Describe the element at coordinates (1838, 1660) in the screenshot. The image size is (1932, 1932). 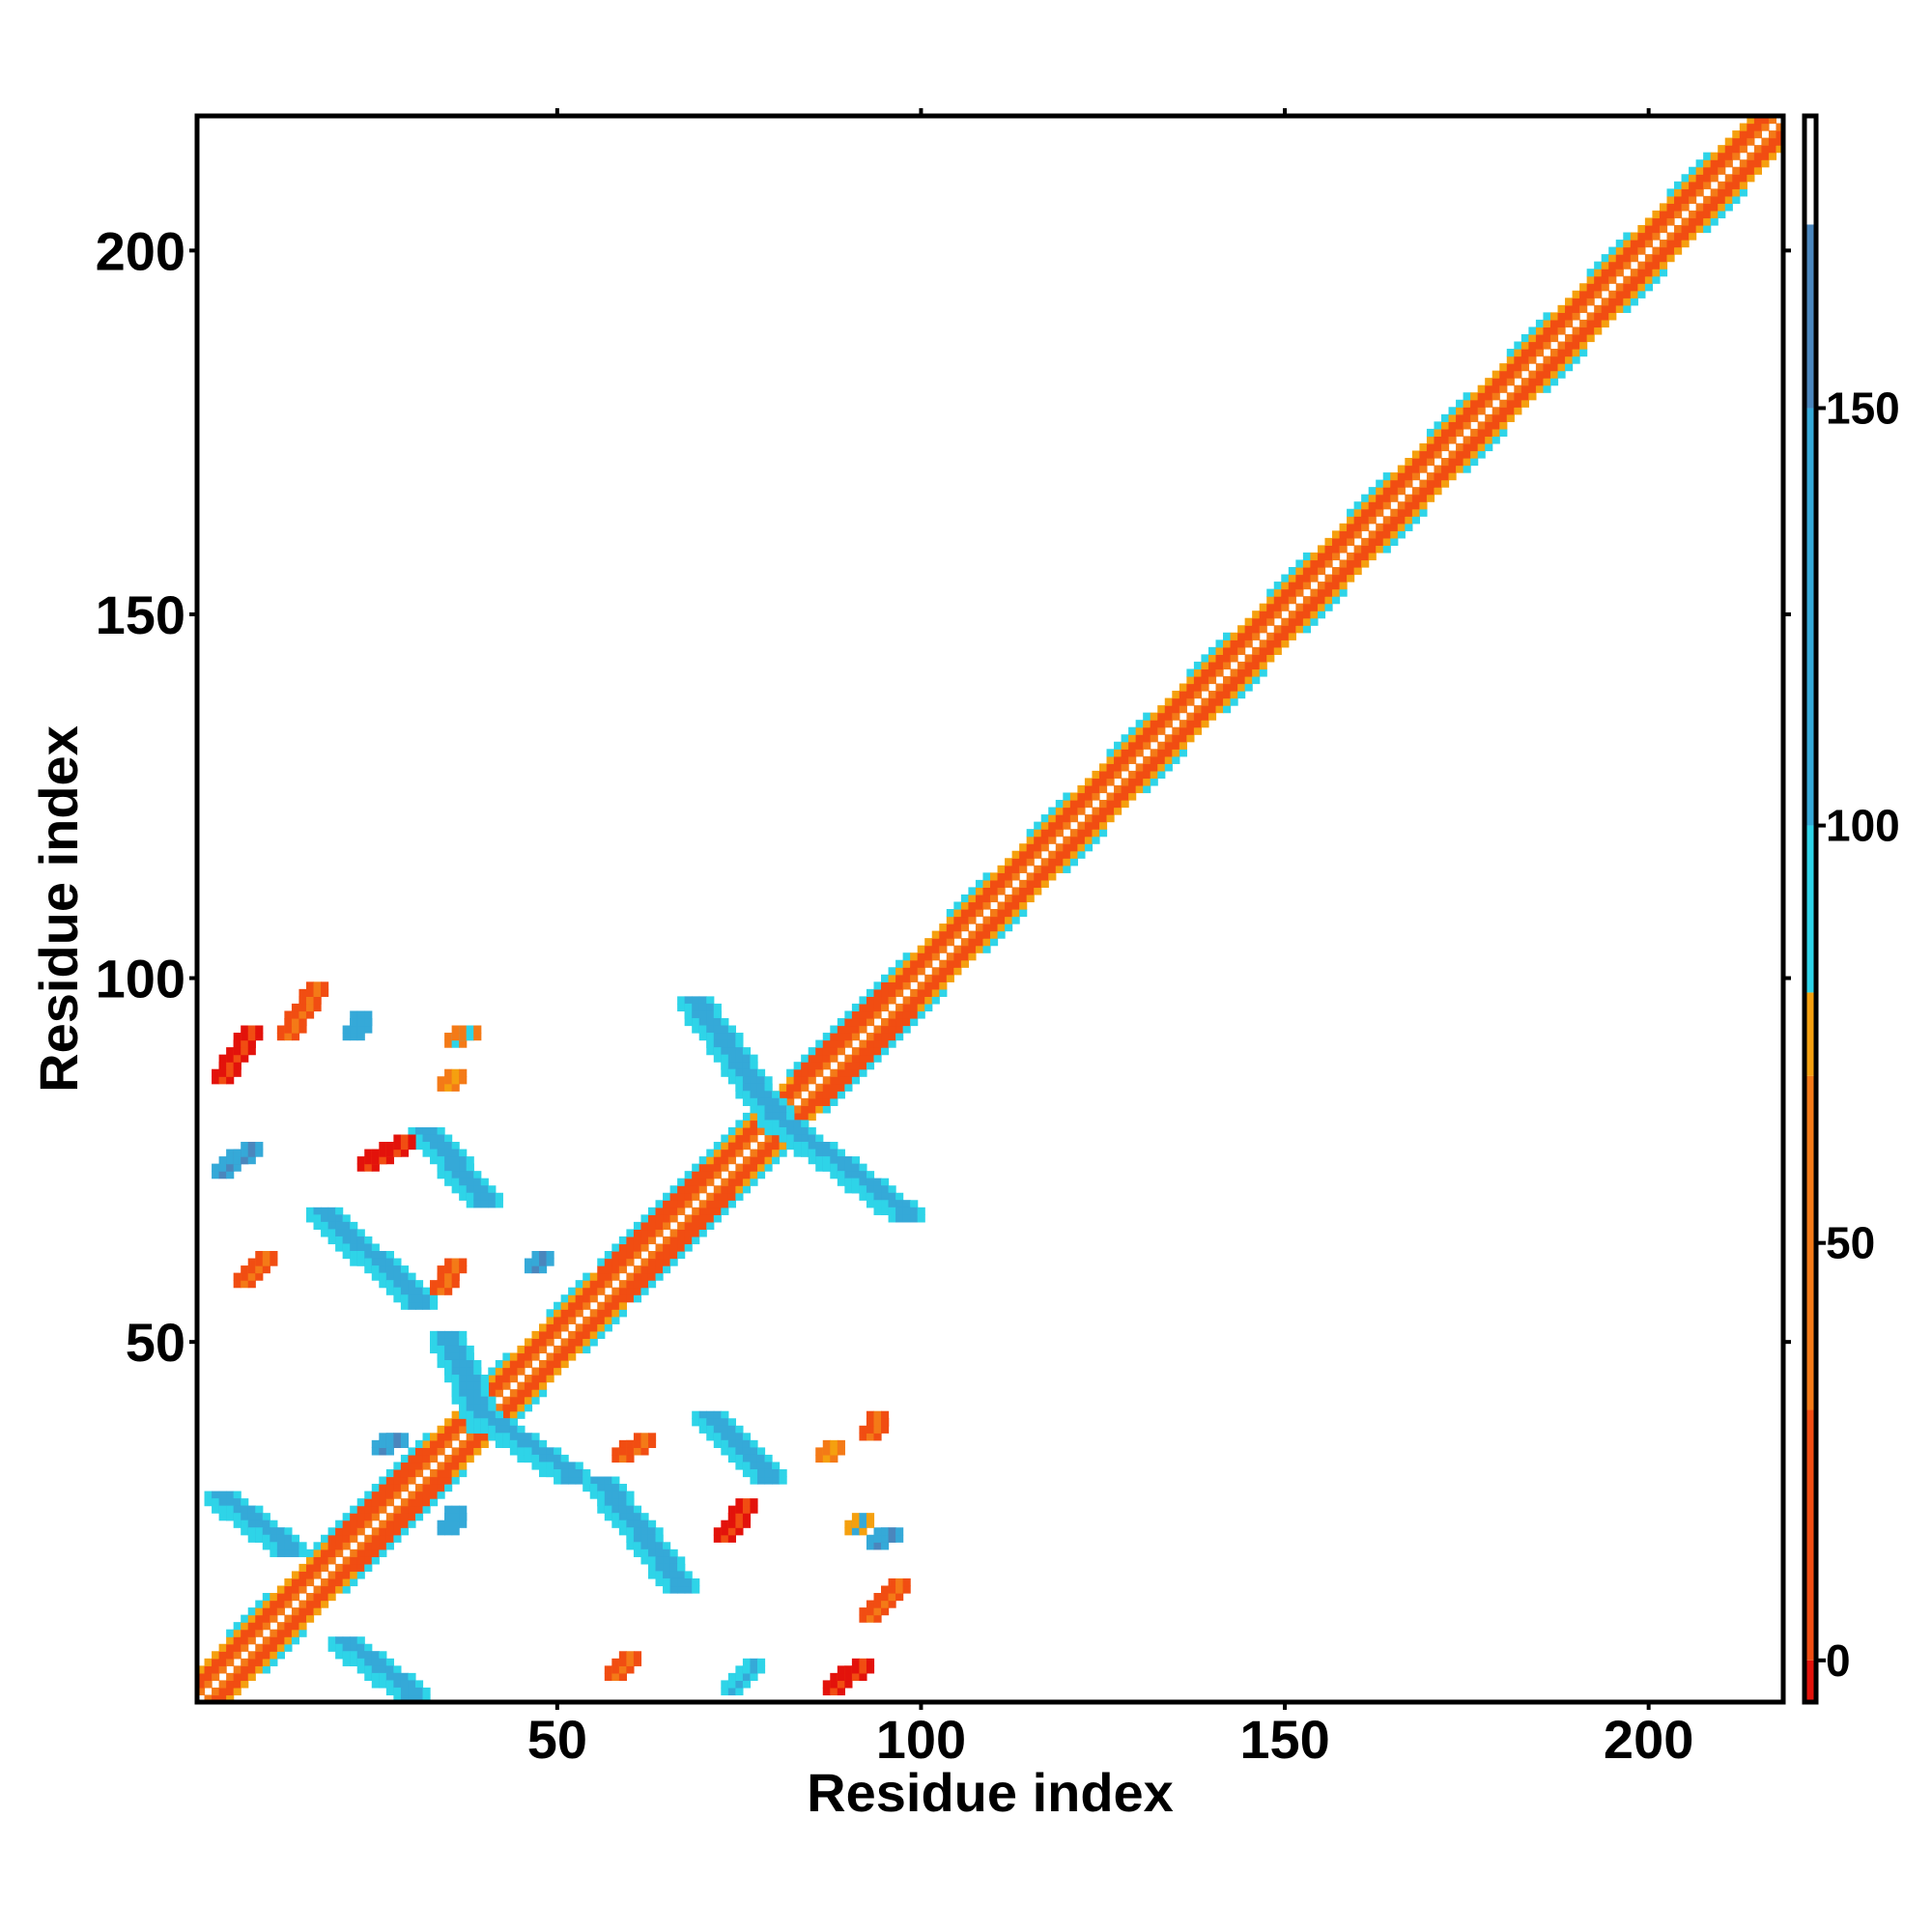
I see `colorbar-tick-label: 0` at that location.